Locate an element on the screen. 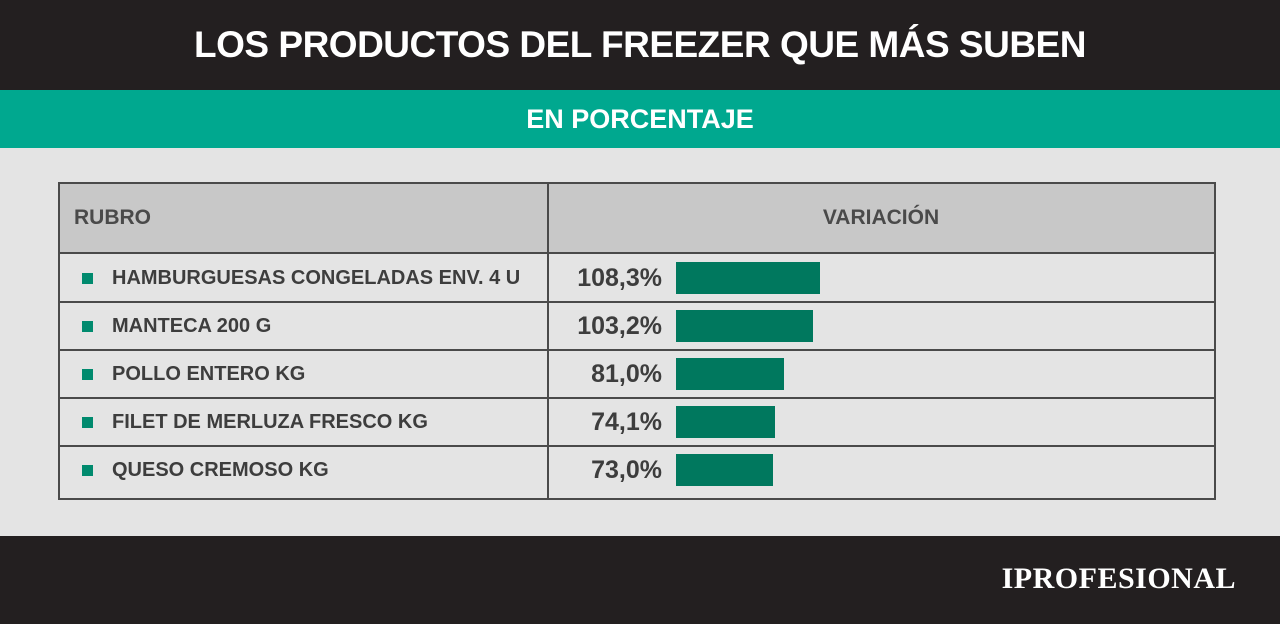 The image size is (1280, 624). chart-title: LOS PRODUCTOS DEL FREEZER QUE MÁS SUBEN is located at coordinates (640, 44).